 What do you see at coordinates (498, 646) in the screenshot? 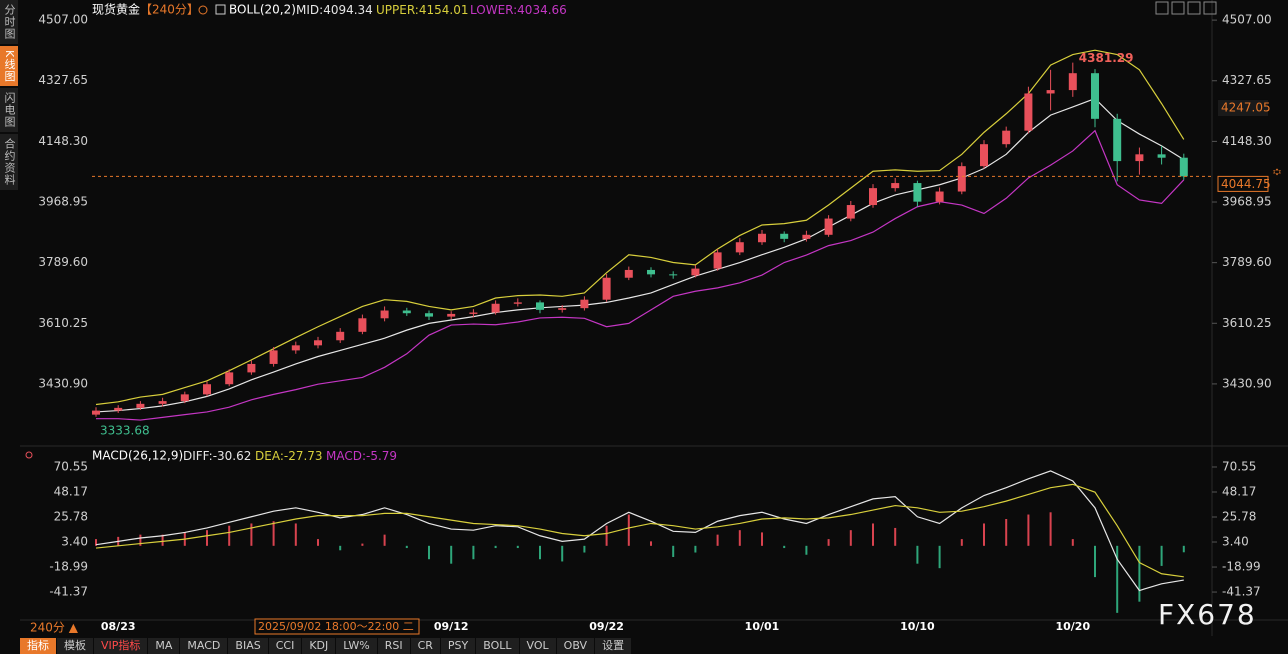
I see `toolbar-button: BOLL` at bounding box center [498, 646].